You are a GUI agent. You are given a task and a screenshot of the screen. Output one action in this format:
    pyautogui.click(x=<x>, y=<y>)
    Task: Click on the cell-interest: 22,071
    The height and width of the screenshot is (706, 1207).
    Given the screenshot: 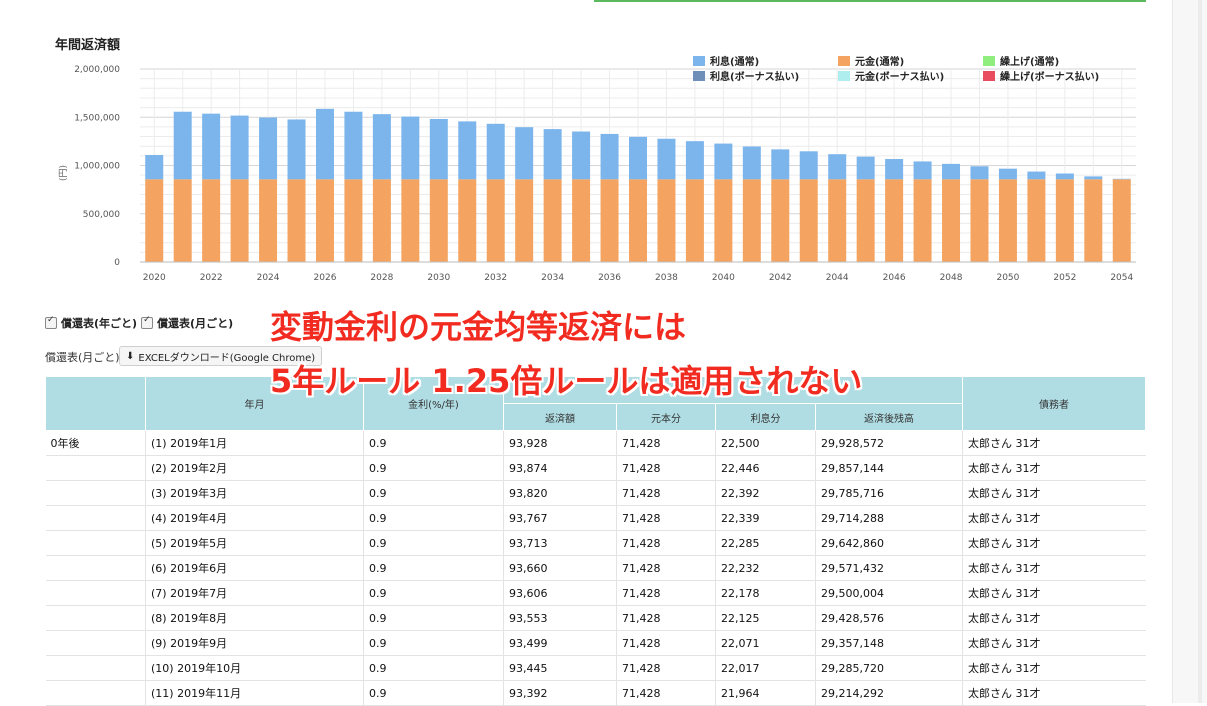 What is the action you would take?
    pyautogui.click(x=766, y=643)
    